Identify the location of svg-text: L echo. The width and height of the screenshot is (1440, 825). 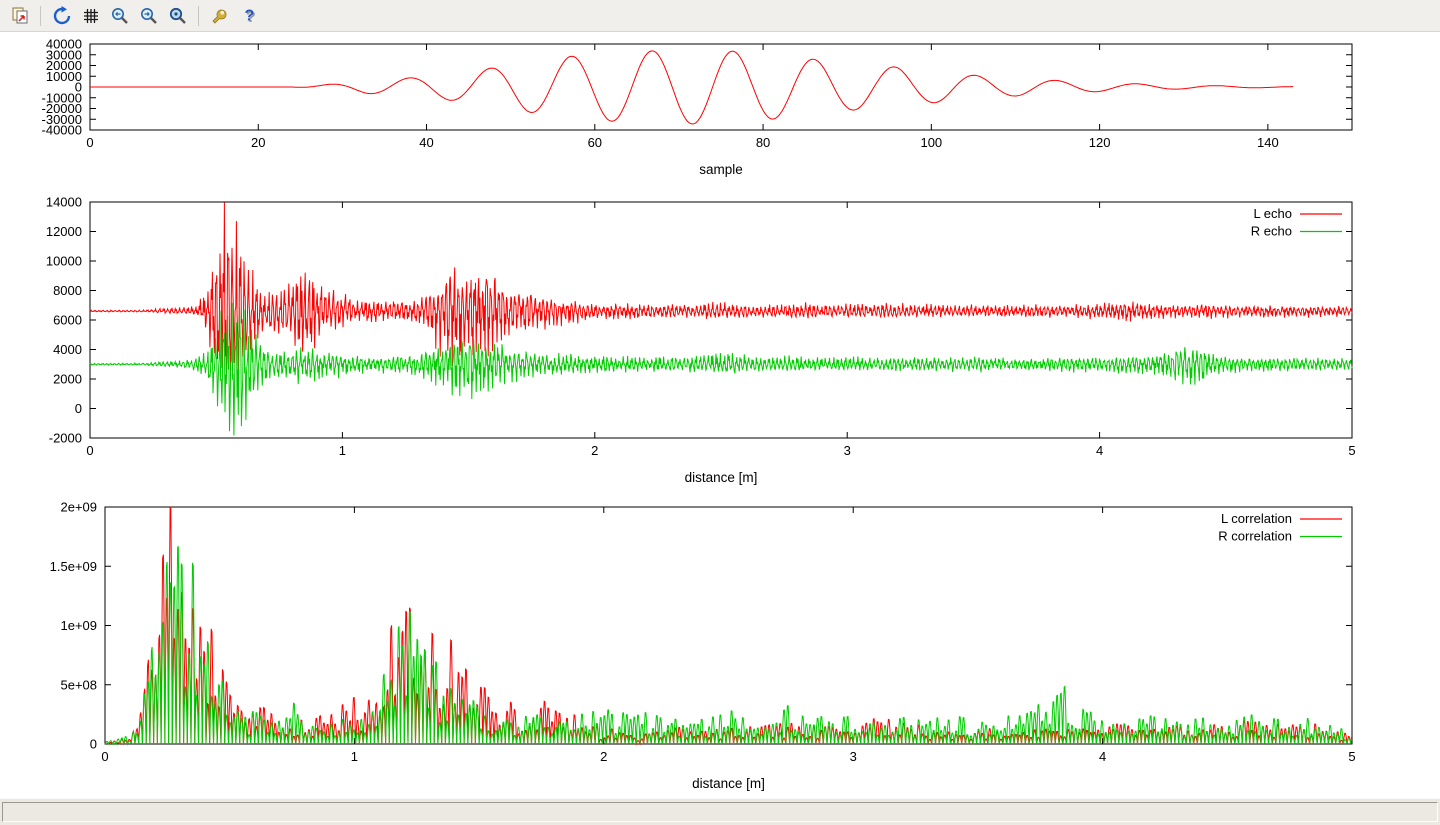
(1272, 213).